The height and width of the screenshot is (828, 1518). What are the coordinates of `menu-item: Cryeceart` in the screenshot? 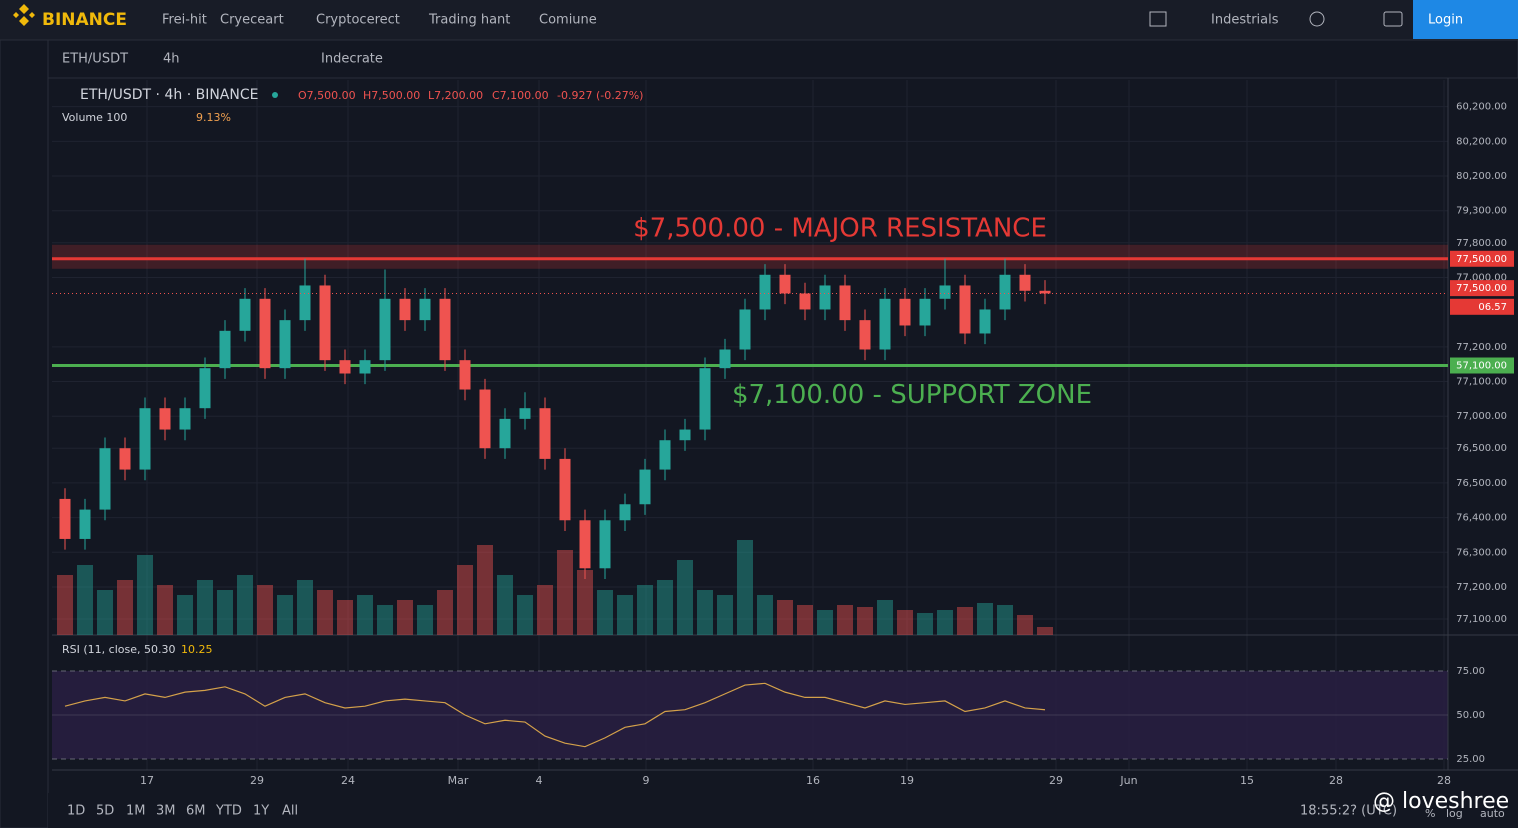 It's located at (252, 20).